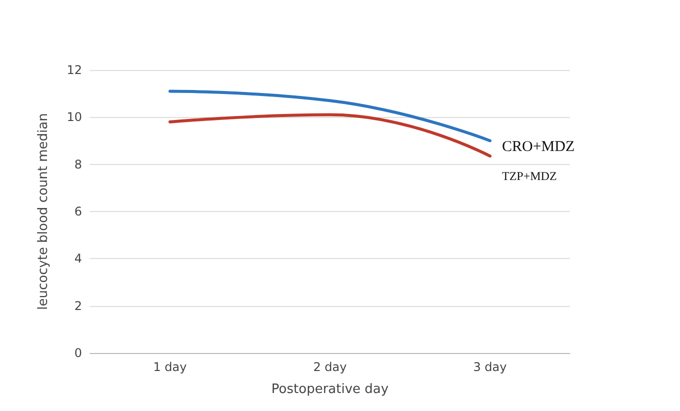 The height and width of the screenshot is (411, 680). I want to click on x-axis-title: Postoperative day, so click(330, 389).